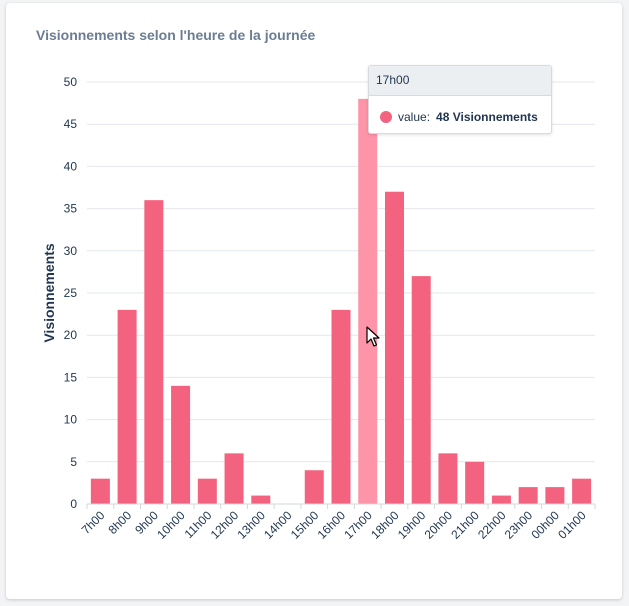  I want to click on tooltip-value: 48 Visionnements, so click(487, 117).